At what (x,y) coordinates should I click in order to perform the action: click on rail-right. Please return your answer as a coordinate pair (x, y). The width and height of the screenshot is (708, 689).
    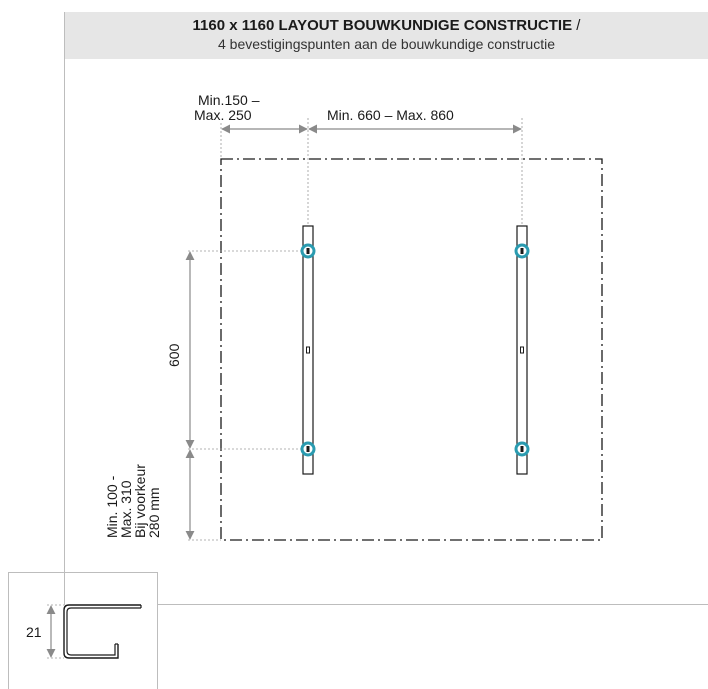
    Looking at the image, I should click on (522, 350).